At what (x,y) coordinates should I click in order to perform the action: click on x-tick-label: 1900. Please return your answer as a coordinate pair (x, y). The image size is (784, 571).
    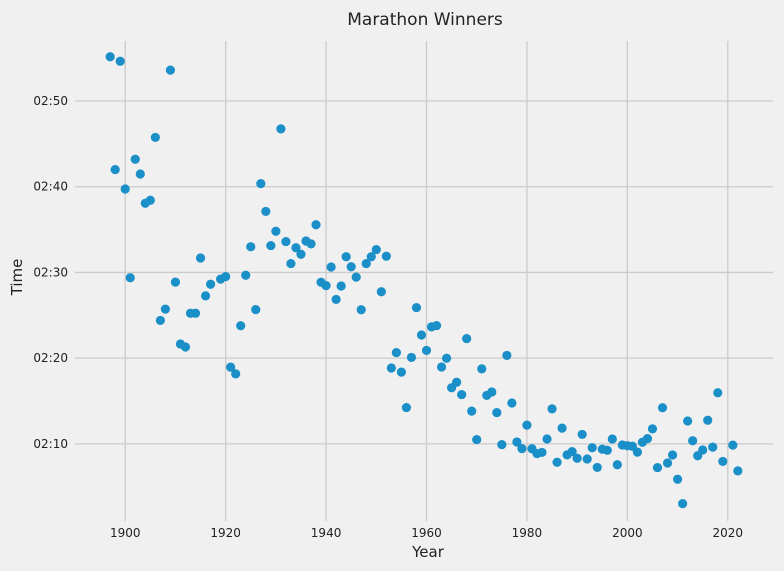
    Looking at the image, I should click on (125, 533).